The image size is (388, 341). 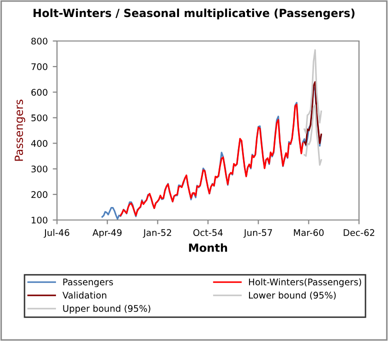 I want to click on y-tick-label: 800, so click(x=39, y=41).